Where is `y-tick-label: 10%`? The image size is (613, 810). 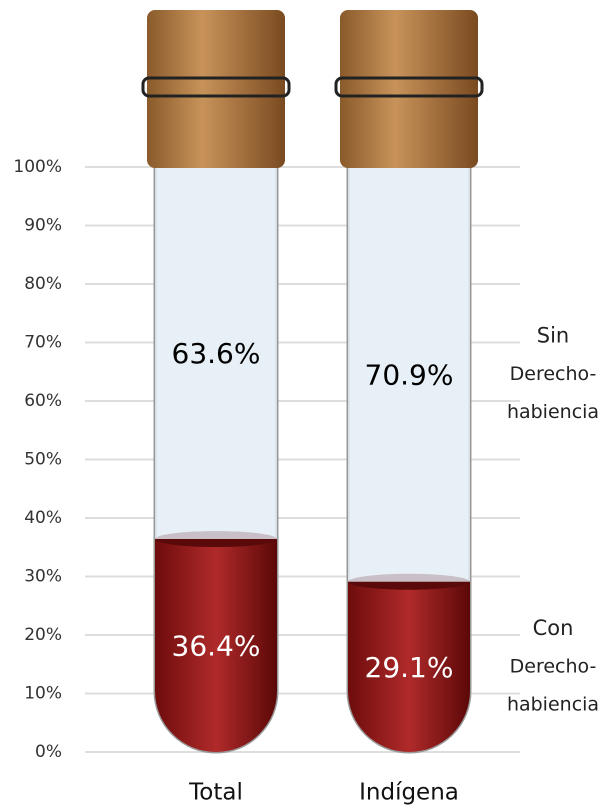 y-tick-label: 10% is located at coordinates (43, 694).